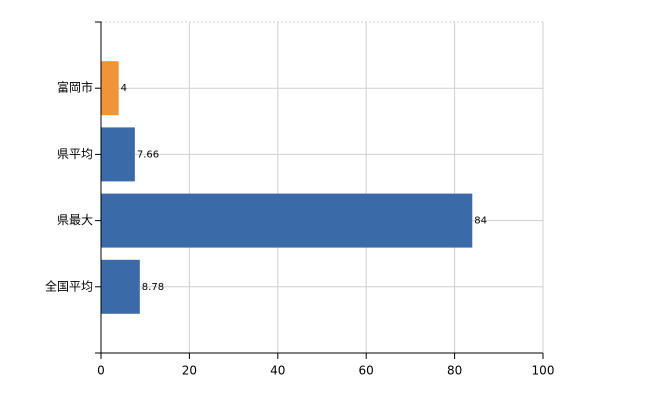  Describe the element at coordinates (153, 287) in the screenshot. I see `value-label: 8.78` at that location.